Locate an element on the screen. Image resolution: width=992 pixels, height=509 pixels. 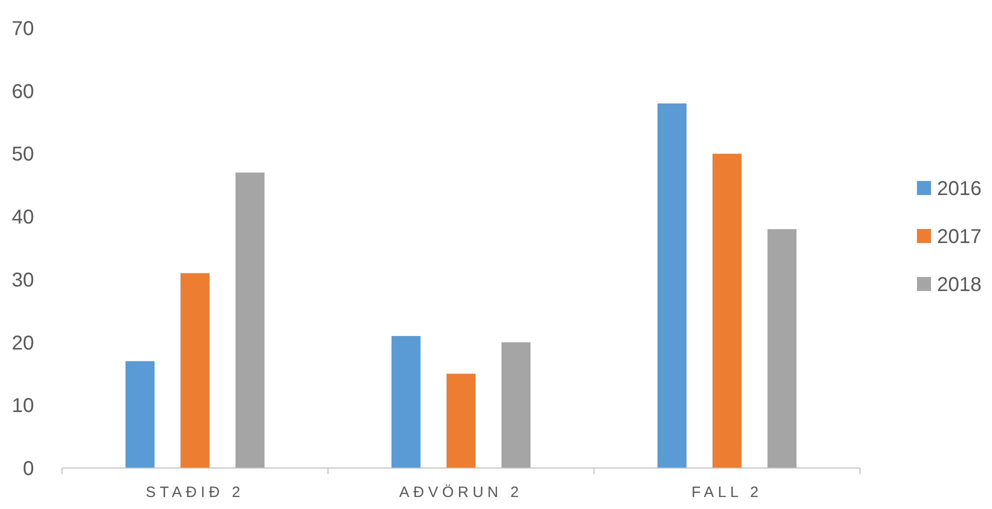
legend-label: 2016 is located at coordinates (959, 189).